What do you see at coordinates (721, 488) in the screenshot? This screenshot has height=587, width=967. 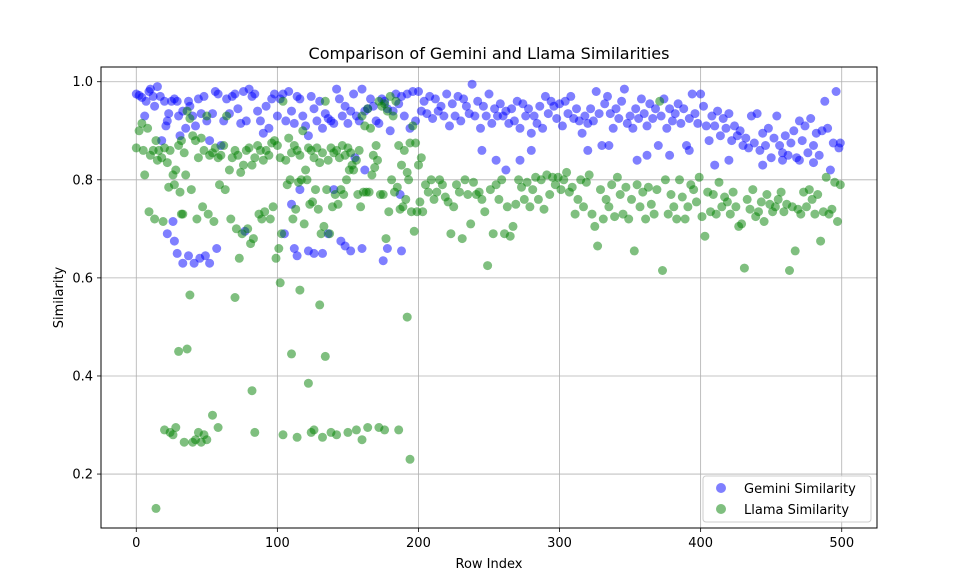 I see `legend-marker-gemini` at bounding box center [721, 488].